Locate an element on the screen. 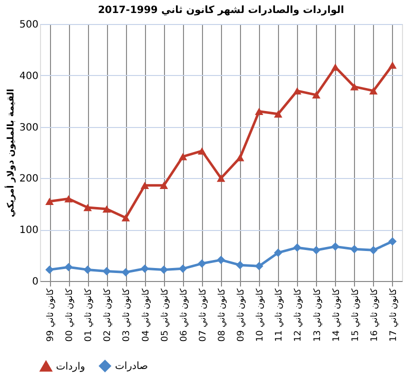 The image size is (407, 380). x-tick-label: كانون ثاني 99 is located at coordinates (51, 315).